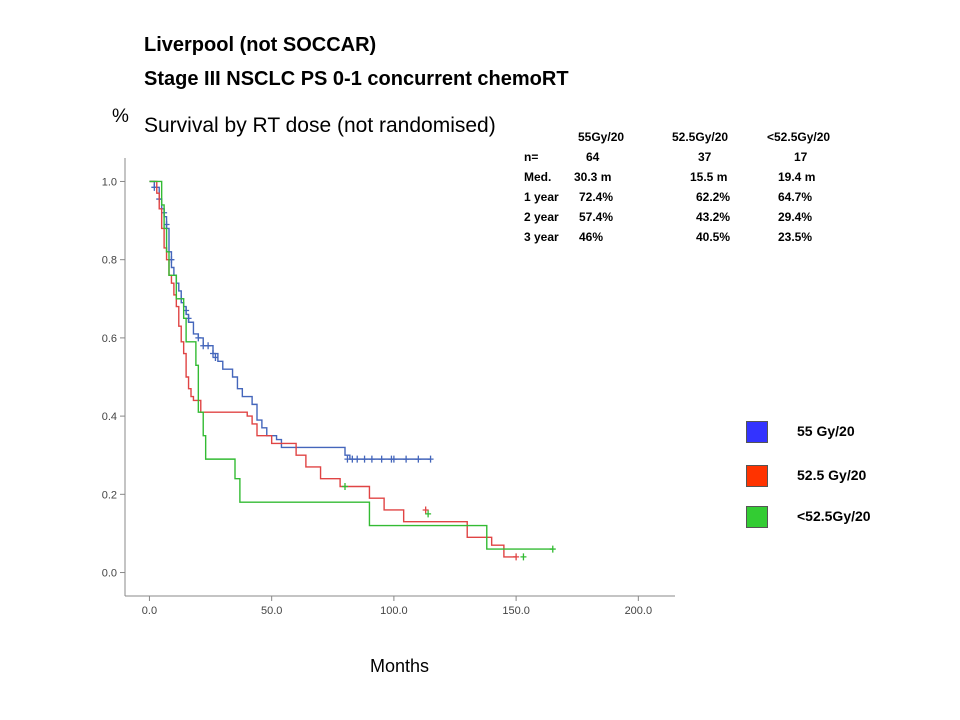 The height and width of the screenshot is (720, 960). Describe the element at coordinates (541, 237) in the screenshot. I see `stats-row-label: 3 year` at that location.